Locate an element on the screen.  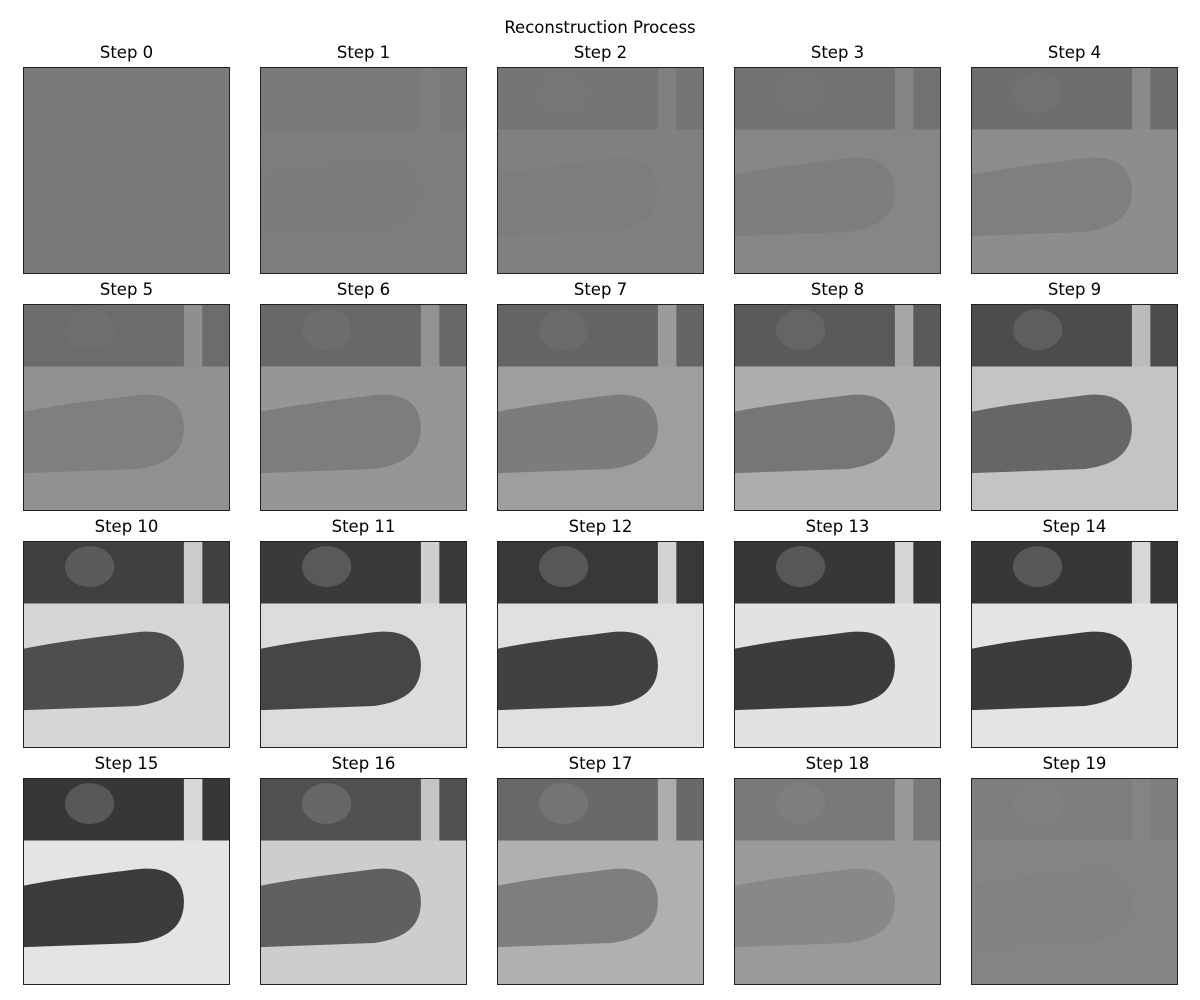
step-panel-title: Step 5 is located at coordinates (126, 290).